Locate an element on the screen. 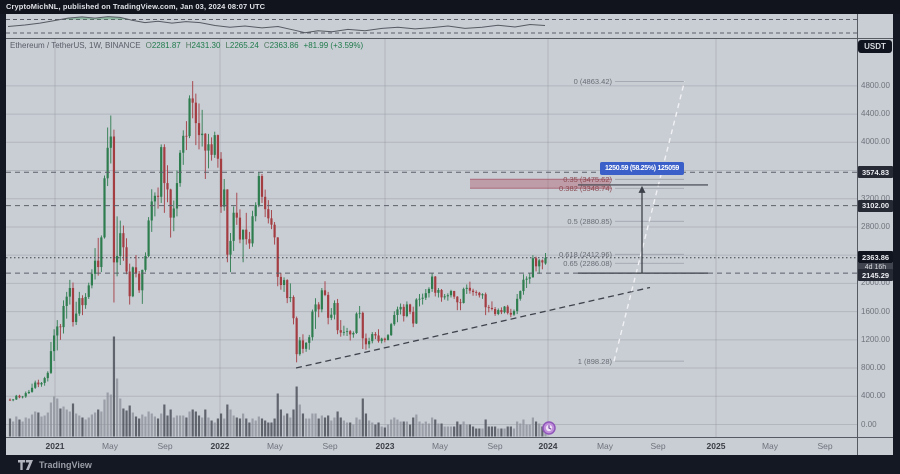 This screenshot has width=900, height=474. price-tick: 3200.00 is located at coordinates (875, 198).